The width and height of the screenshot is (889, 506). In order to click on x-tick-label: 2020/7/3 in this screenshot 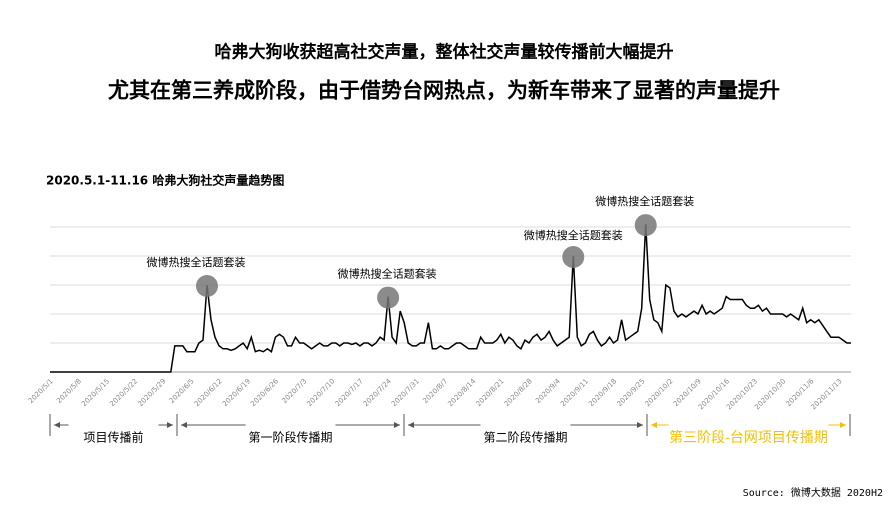, I will do `click(295, 391)`.